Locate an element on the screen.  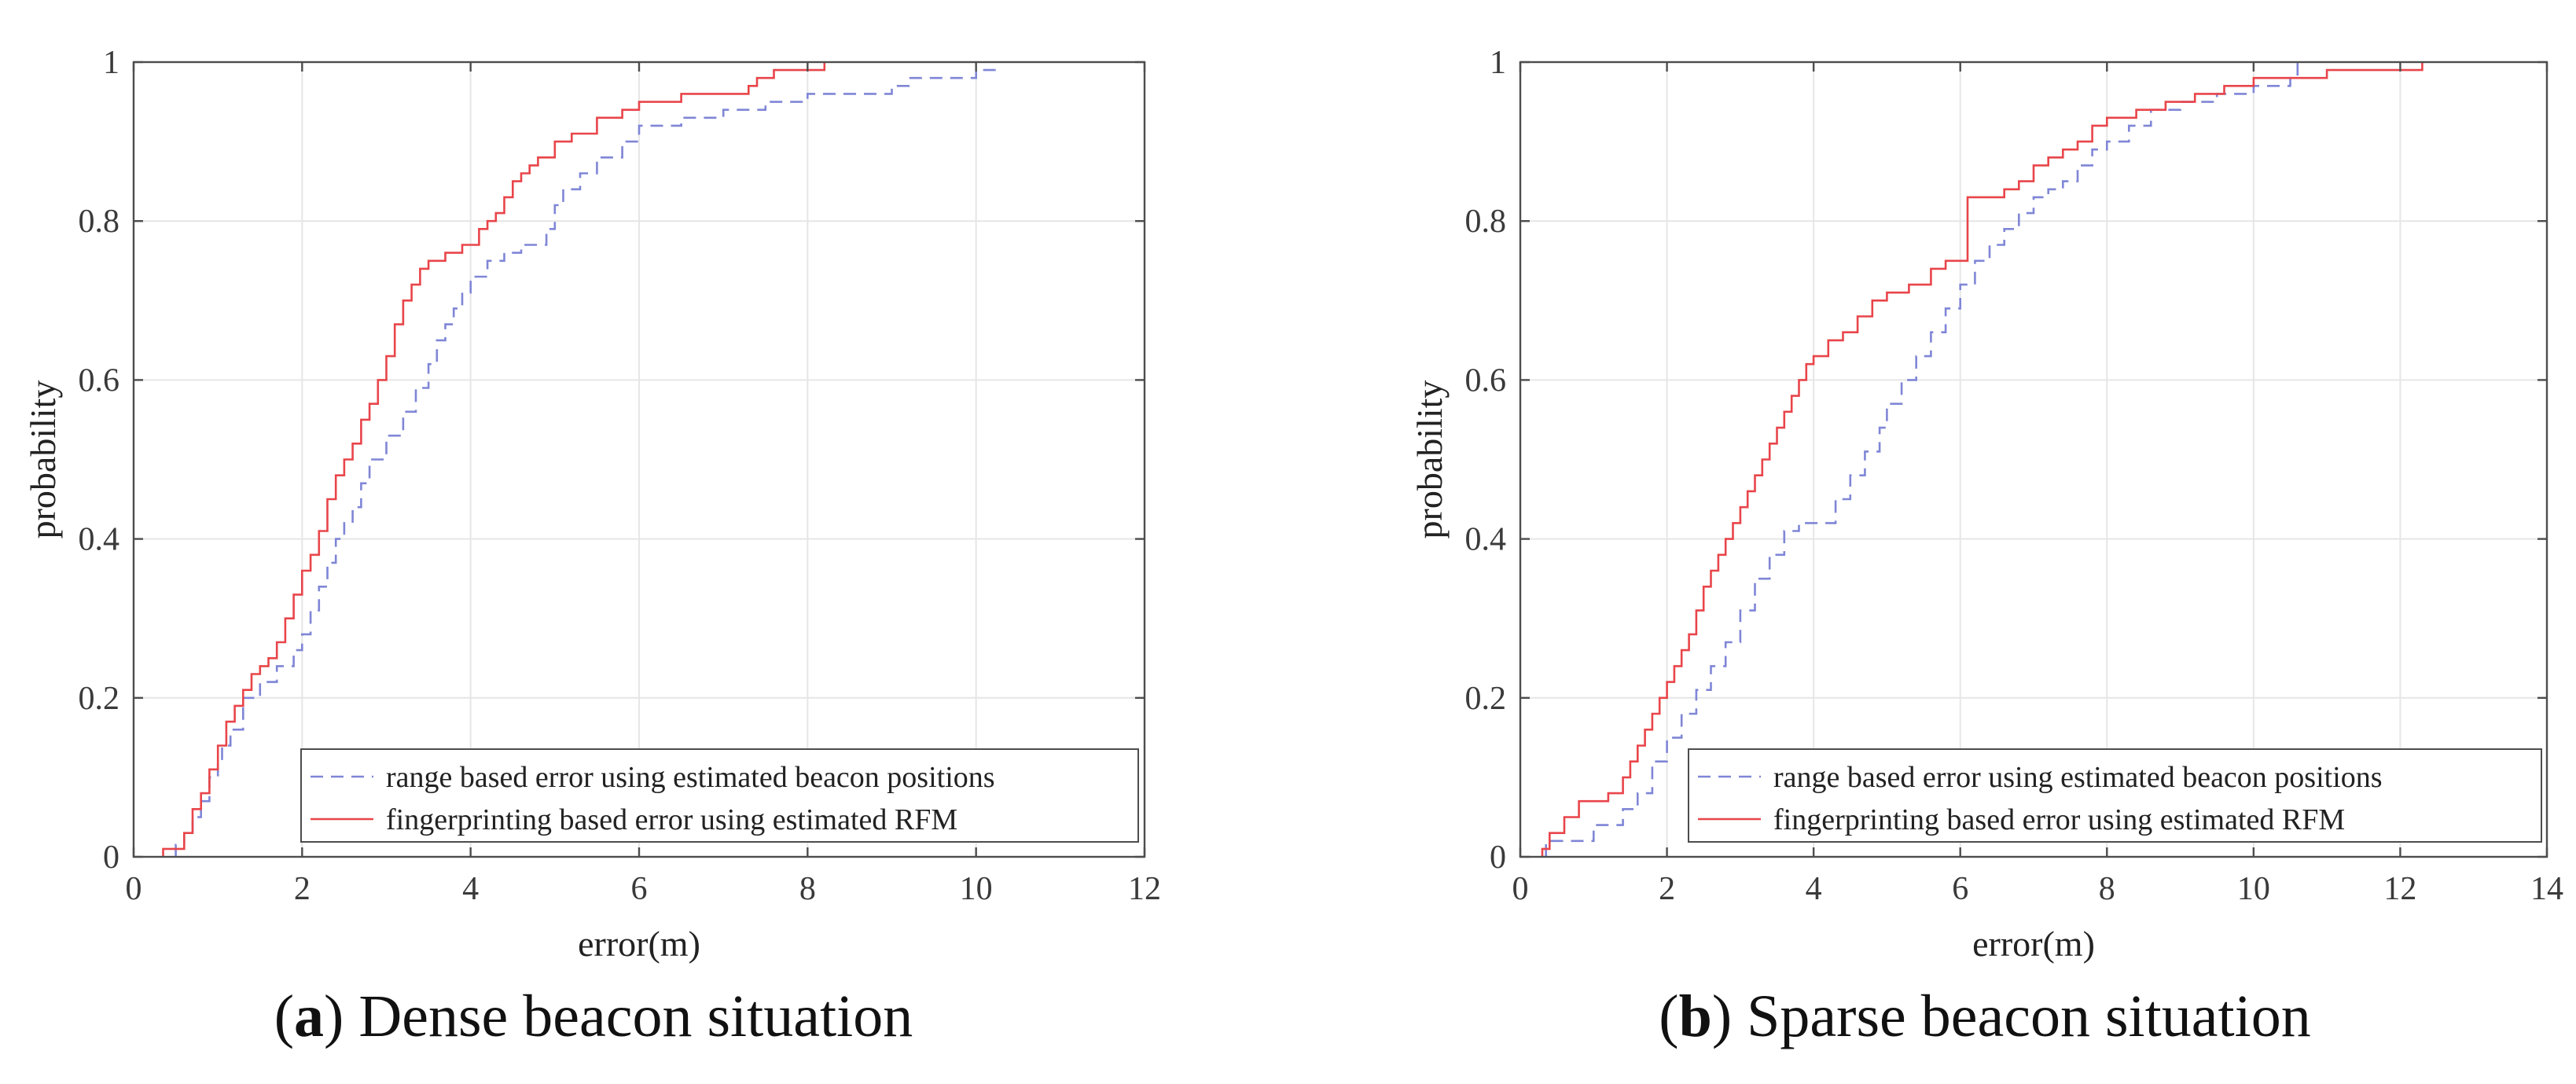
caption-letter: b is located at coordinates (1695, 1016).